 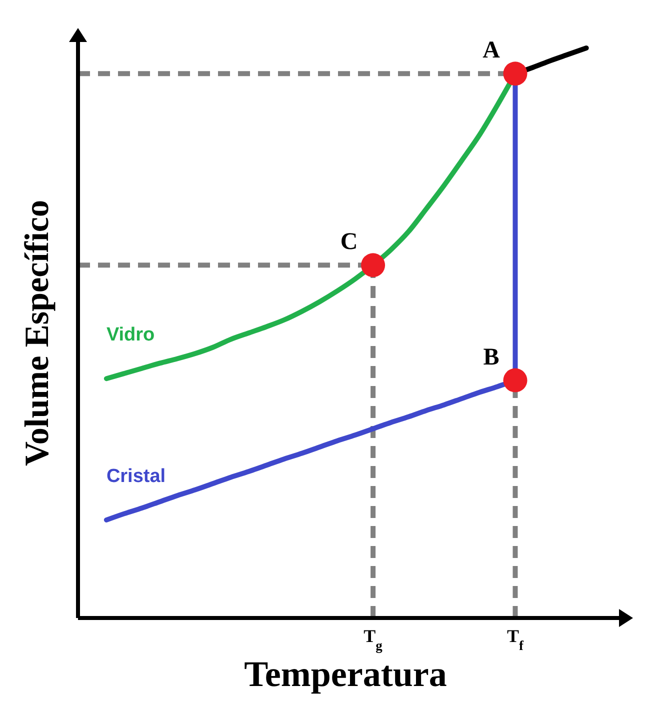 I want to click on series-label: Cristal, so click(x=136, y=476).